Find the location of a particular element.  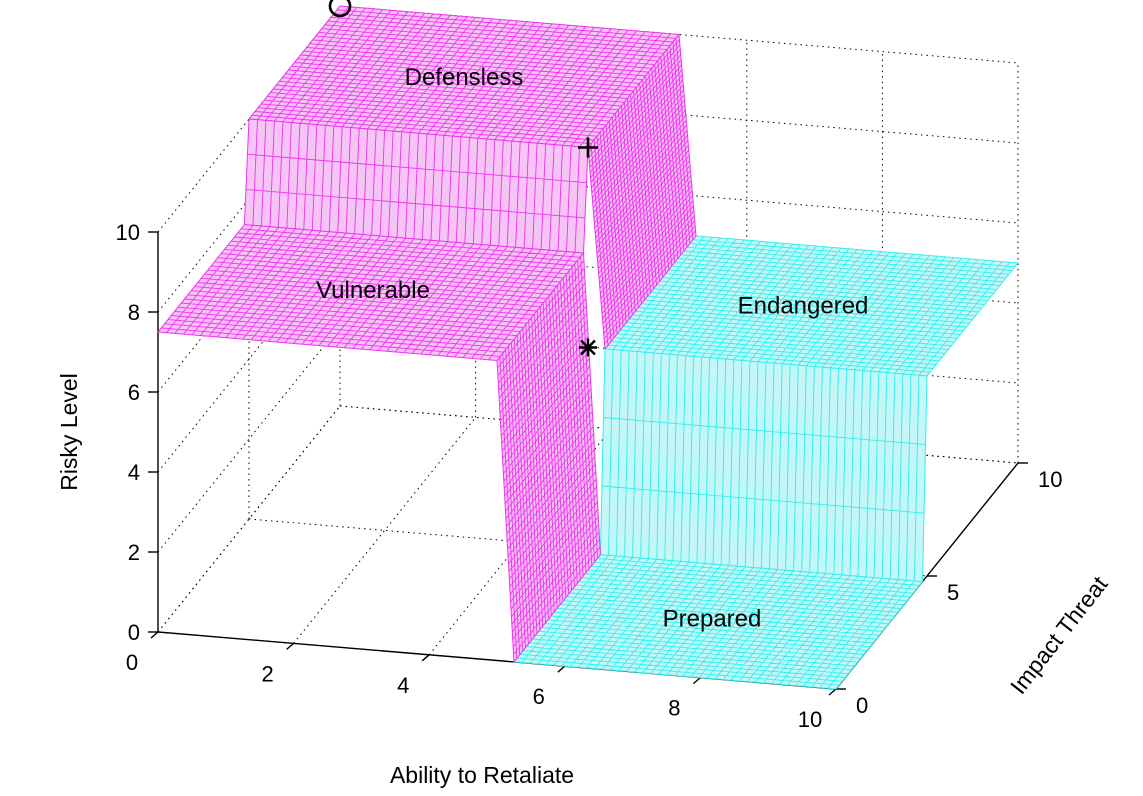

marker-plus is located at coordinates (588, 147).